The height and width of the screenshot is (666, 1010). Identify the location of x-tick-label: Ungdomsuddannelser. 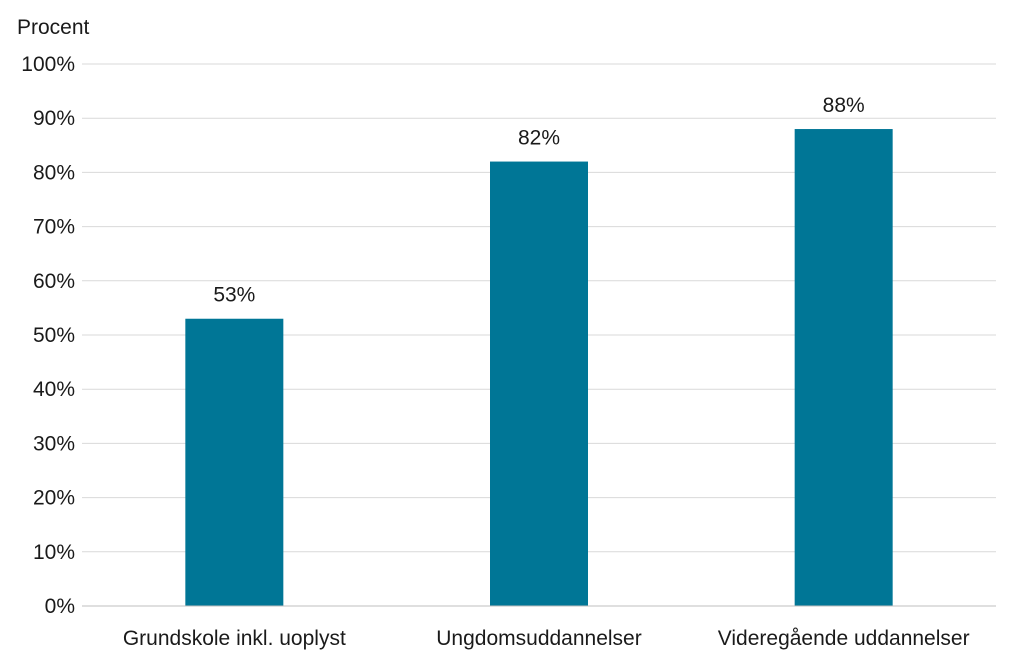
(538, 638).